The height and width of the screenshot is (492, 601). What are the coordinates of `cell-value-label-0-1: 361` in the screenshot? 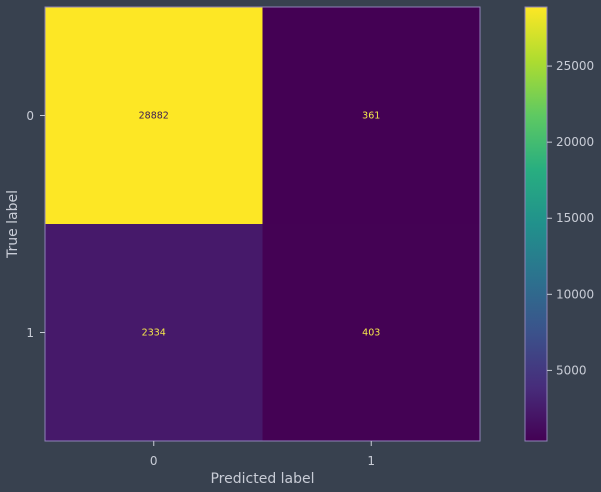 It's located at (371, 116).